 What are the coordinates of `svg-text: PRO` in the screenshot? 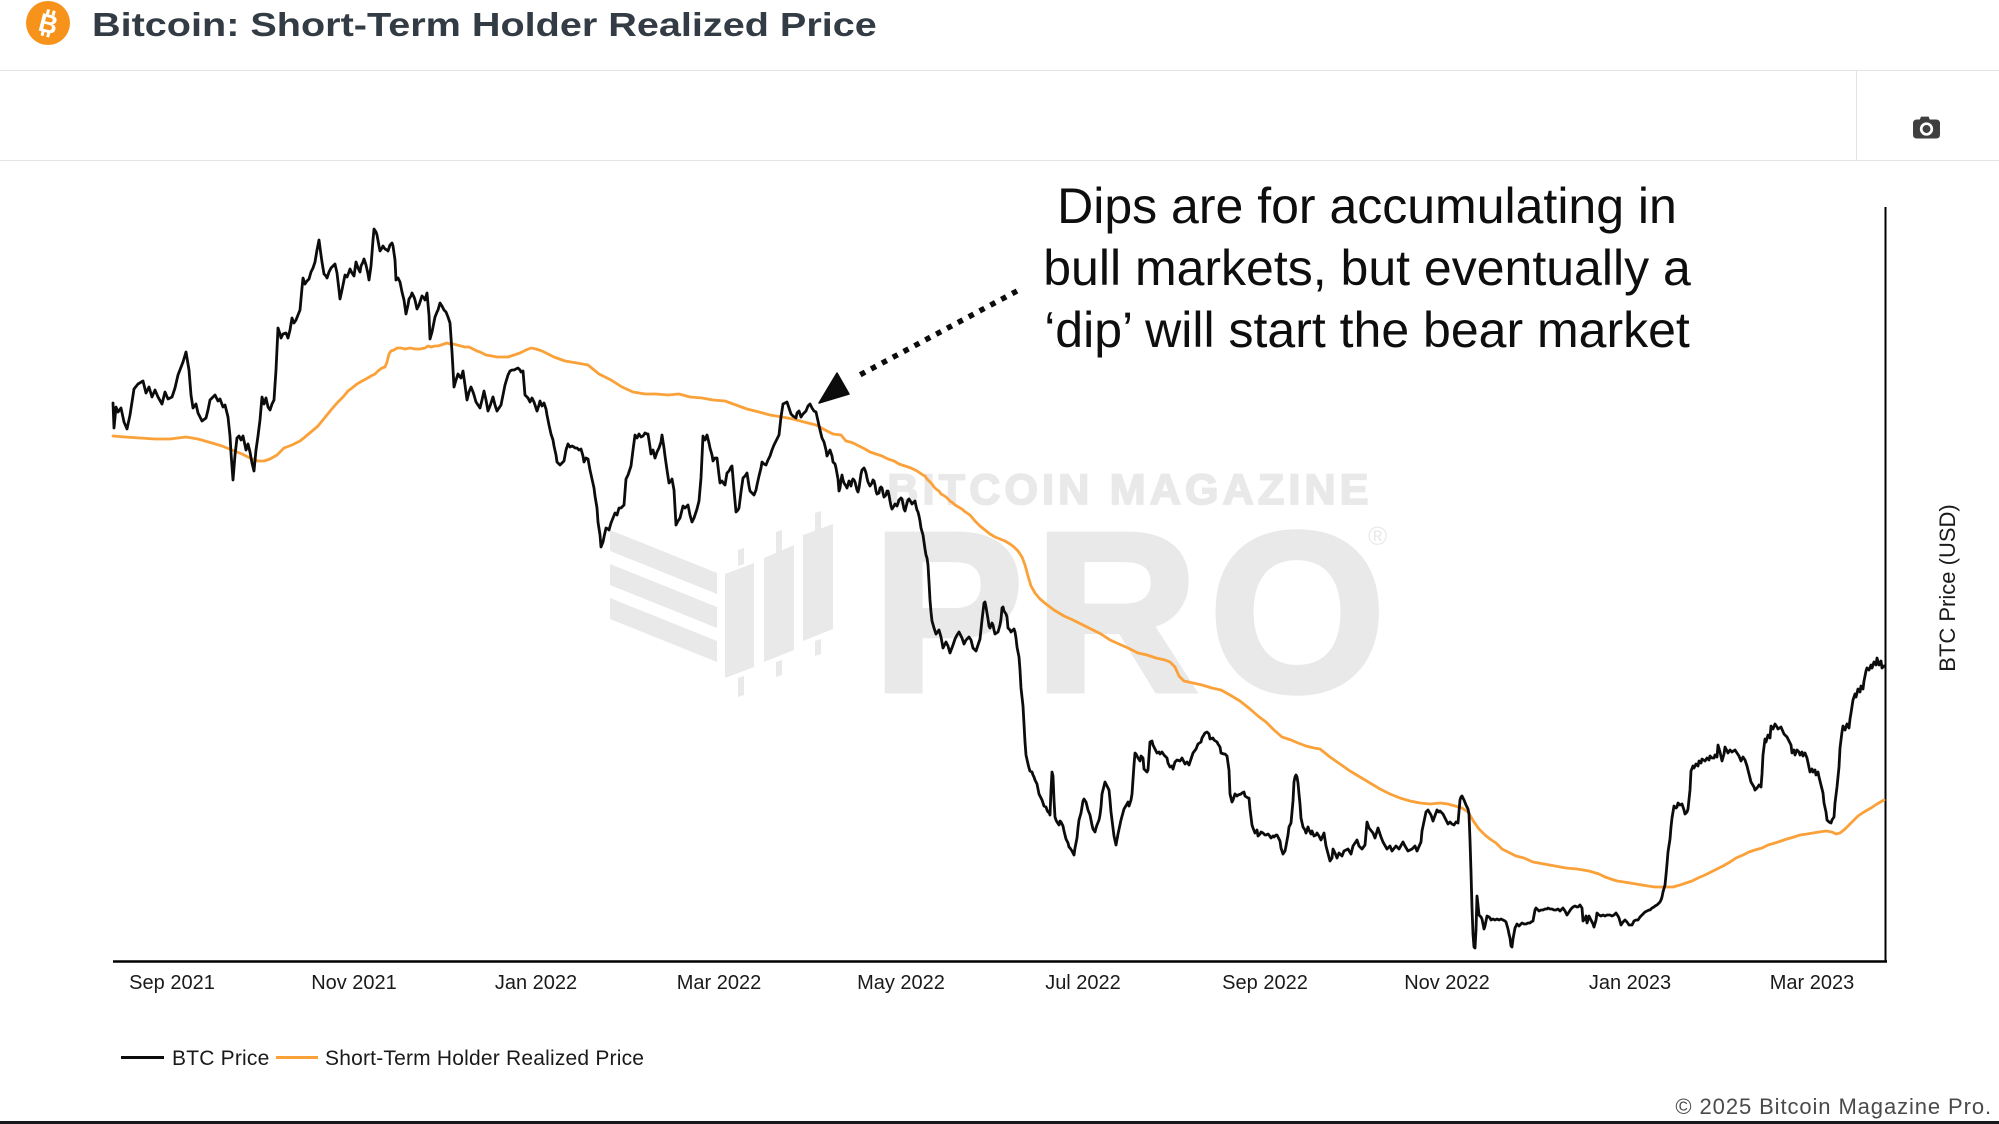 It's located at (1134, 613).